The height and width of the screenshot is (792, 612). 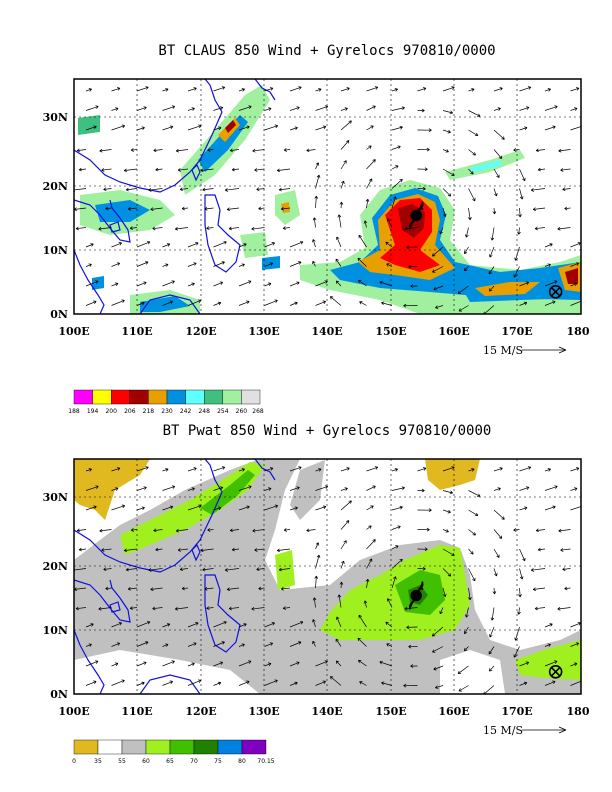 I want to click on coast-china, so click(x=148, y=516).